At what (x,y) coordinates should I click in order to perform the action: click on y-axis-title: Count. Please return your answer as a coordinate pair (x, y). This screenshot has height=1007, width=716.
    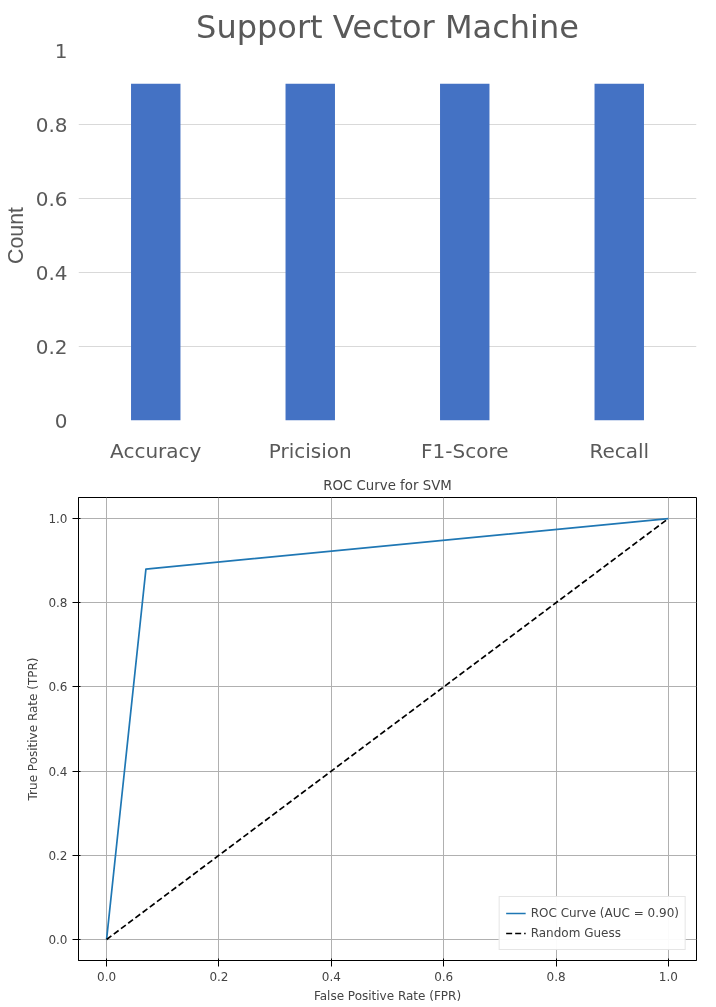
    Looking at the image, I should click on (15, 235).